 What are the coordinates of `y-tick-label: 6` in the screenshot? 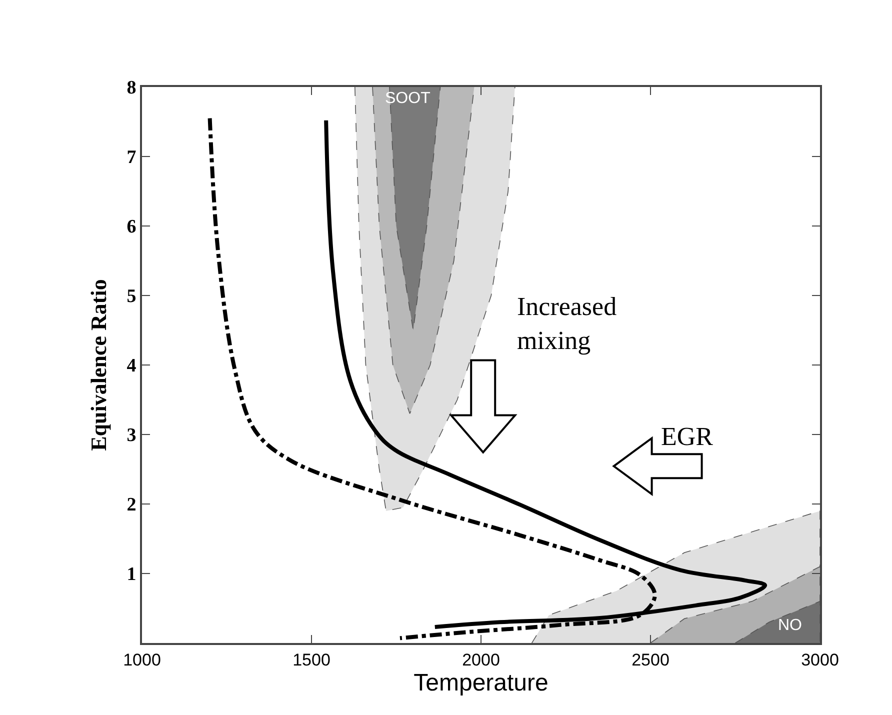 It's located at (131, 227).